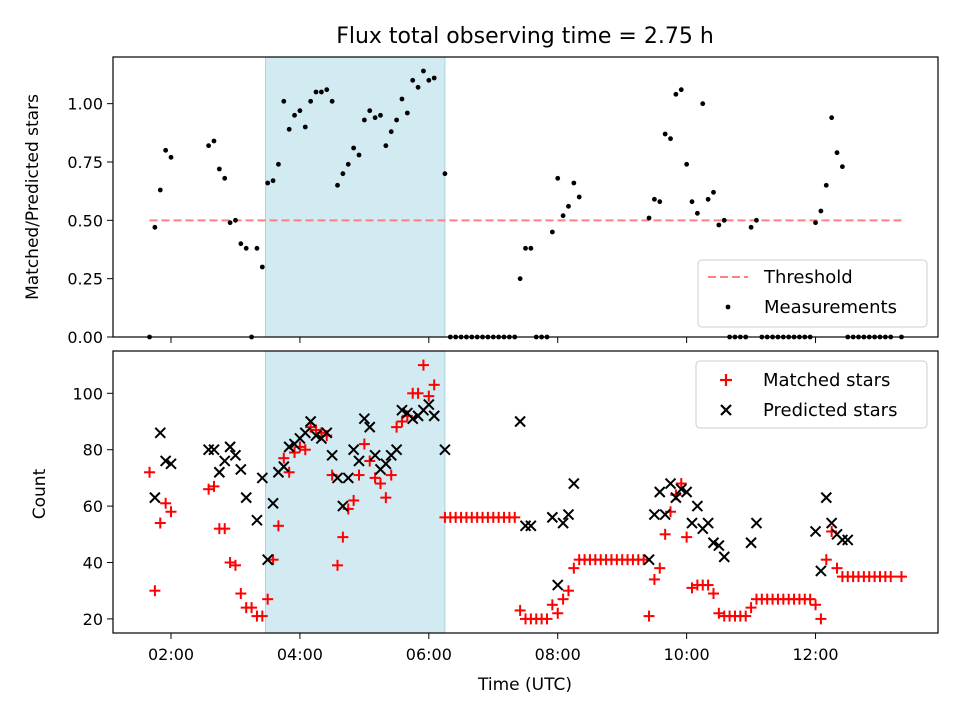 This screenshot has height=720, width=960. Describe the element at coordinates (33, 197) in the screenshot. I see `top-ylabel: Matched/Predicted stars` at that location.